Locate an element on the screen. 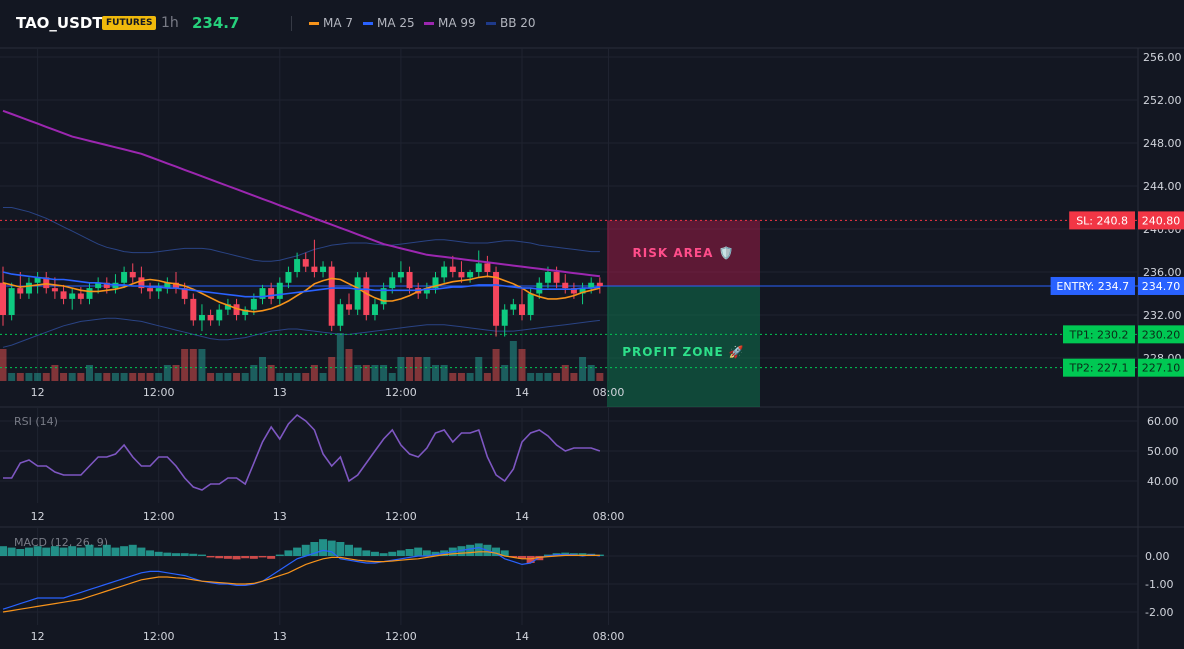 The image size is (1184, 649). legend-bb20: BB 20 is located at coordinates (511, 23).